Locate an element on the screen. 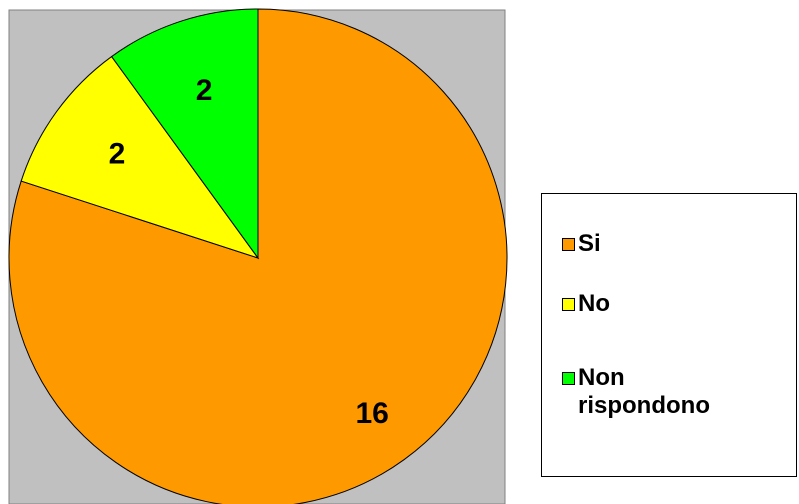 The image size is (799, 504). legend-item: Si is located at coordinates (675, 244).